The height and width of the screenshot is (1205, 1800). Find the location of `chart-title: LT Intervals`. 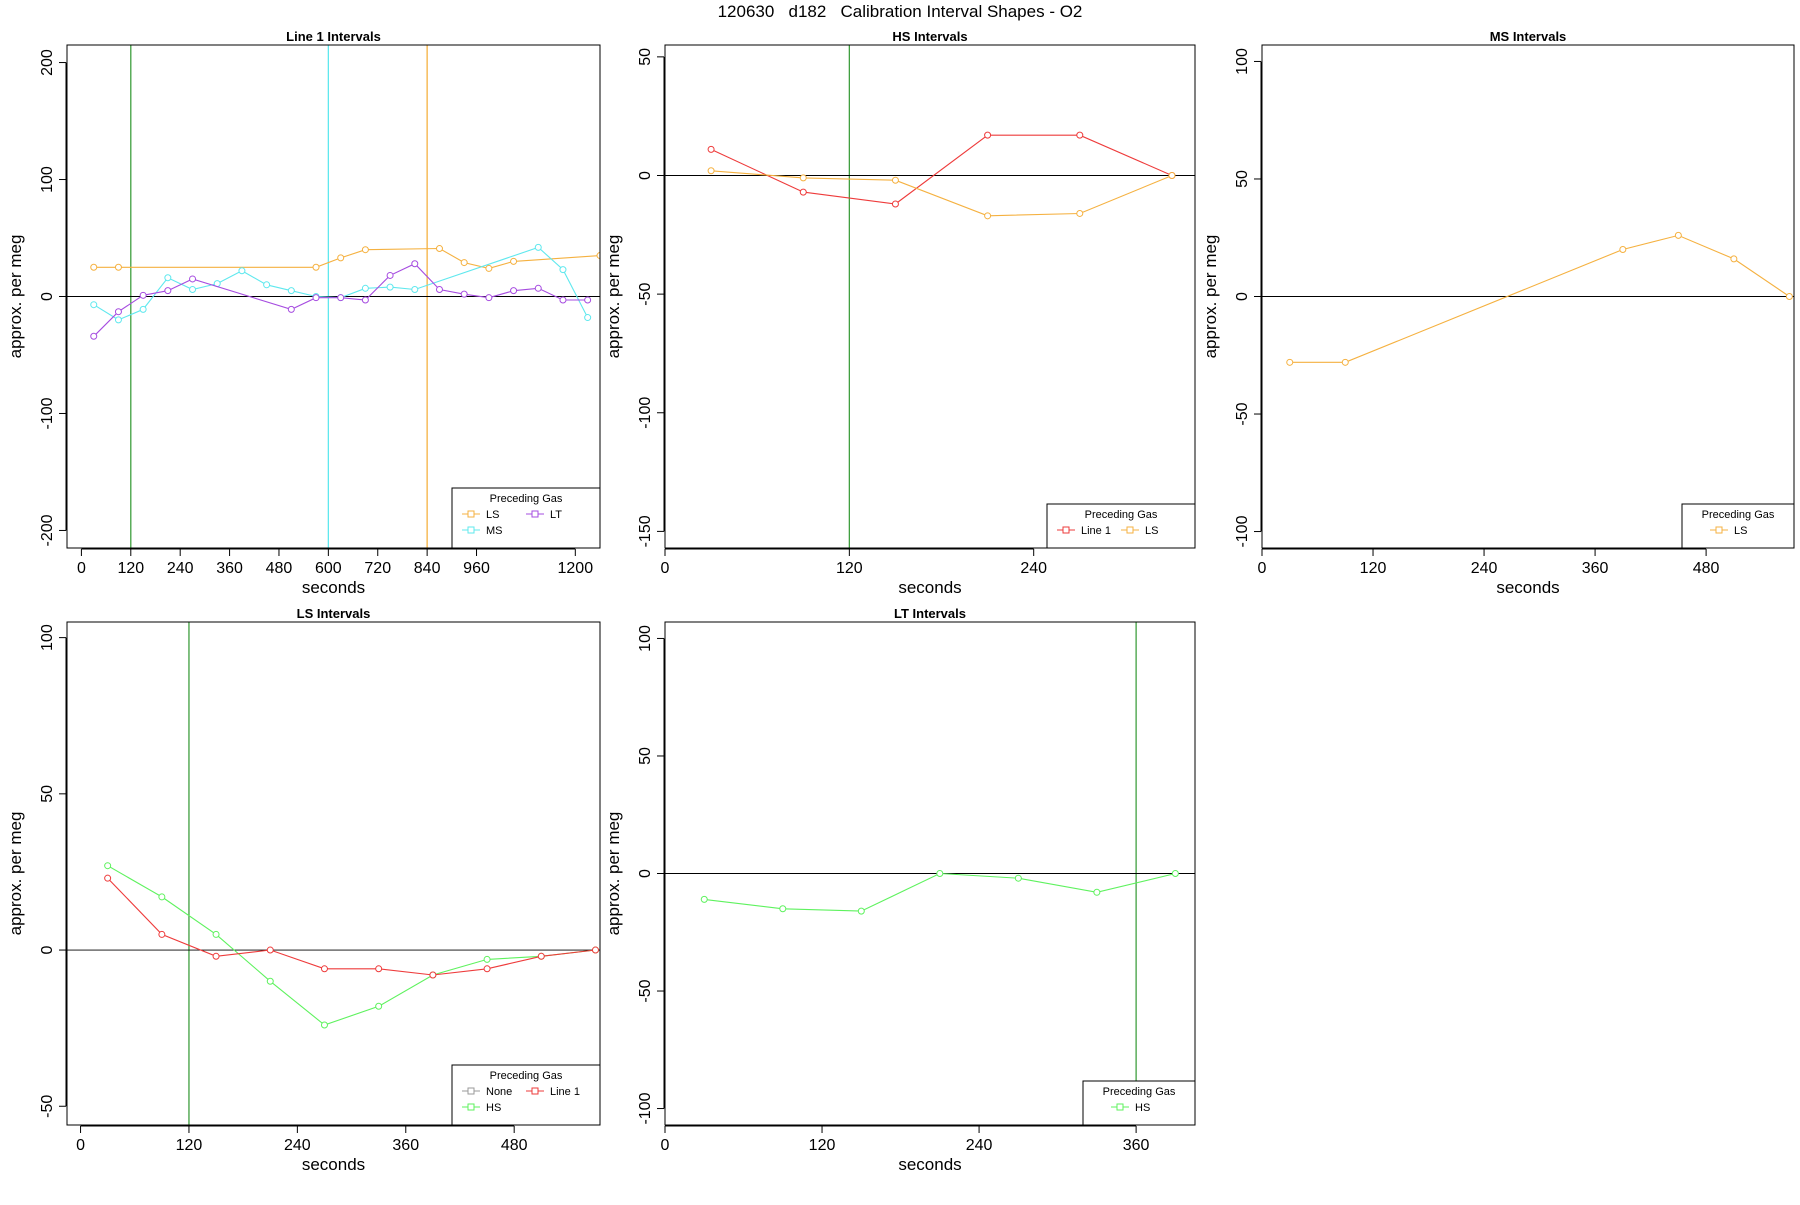

chart-title: LT Intervals is located at coordinates (930, 613).